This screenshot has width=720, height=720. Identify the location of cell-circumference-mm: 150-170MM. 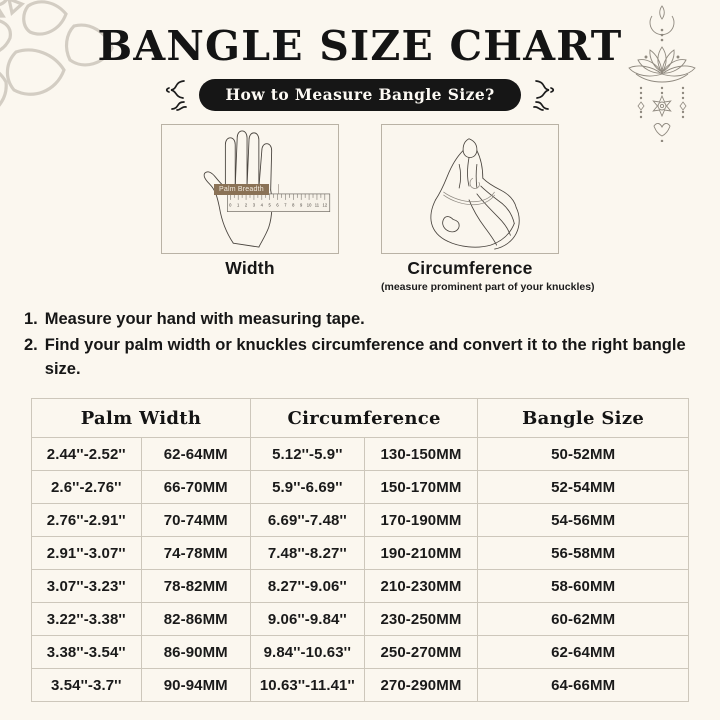
(421, 487).